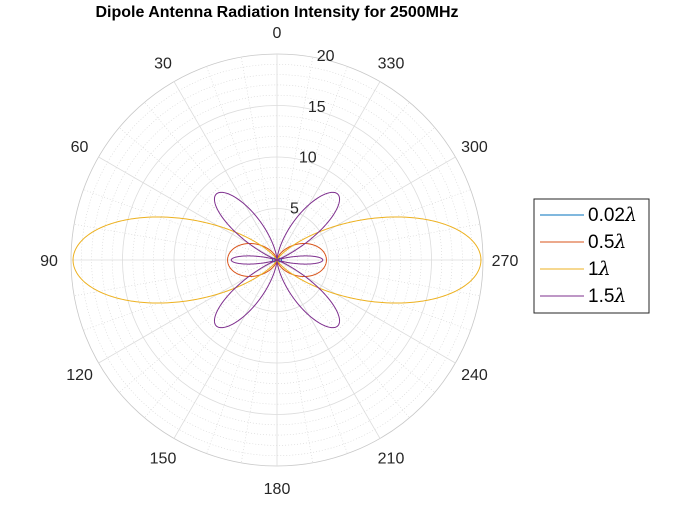 This screenshot has width=700, height=525. Describe the element at coordinates (163, 64) in the screenshot. I see `angle-tick-label: 30` at that location.